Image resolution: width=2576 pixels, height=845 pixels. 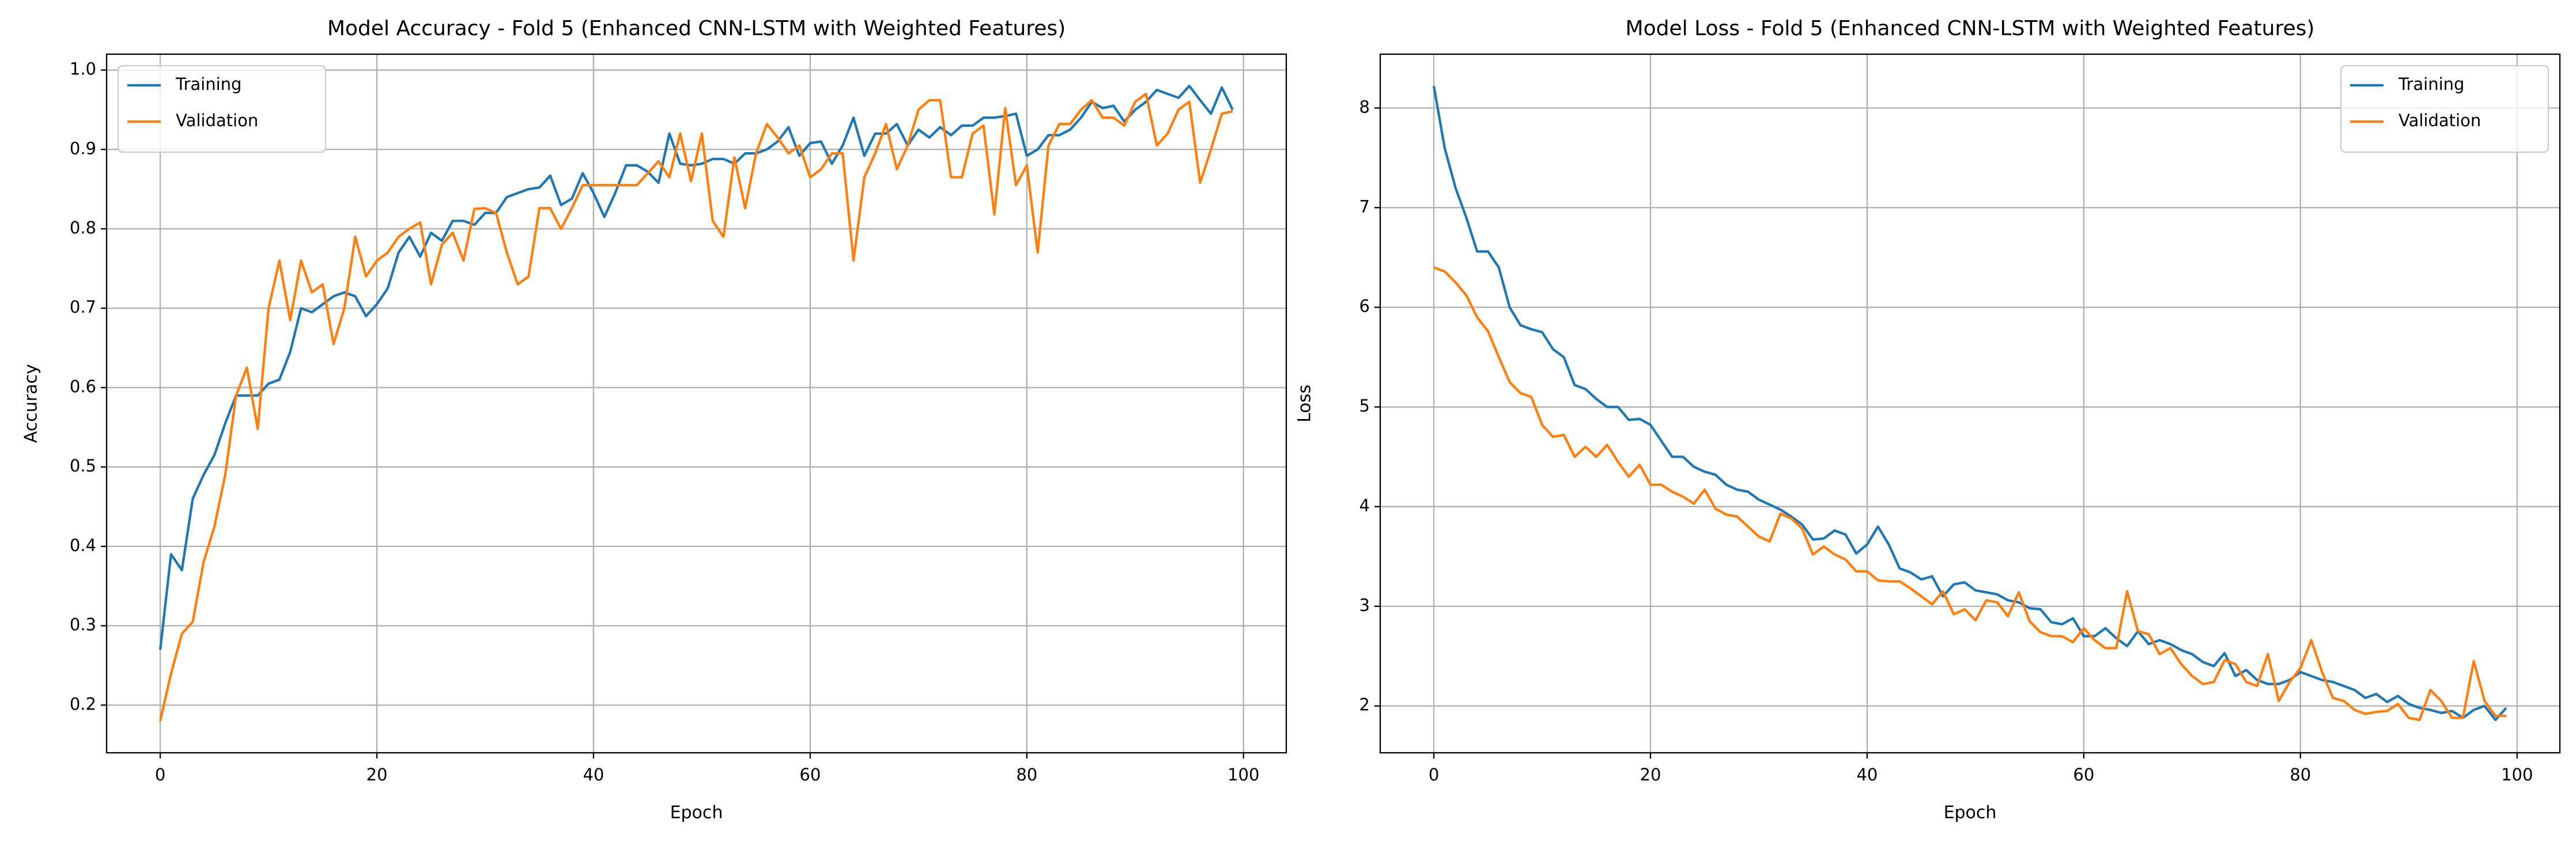 I want to click on y-axis-label: Loss, so click(x=1305, y=403).